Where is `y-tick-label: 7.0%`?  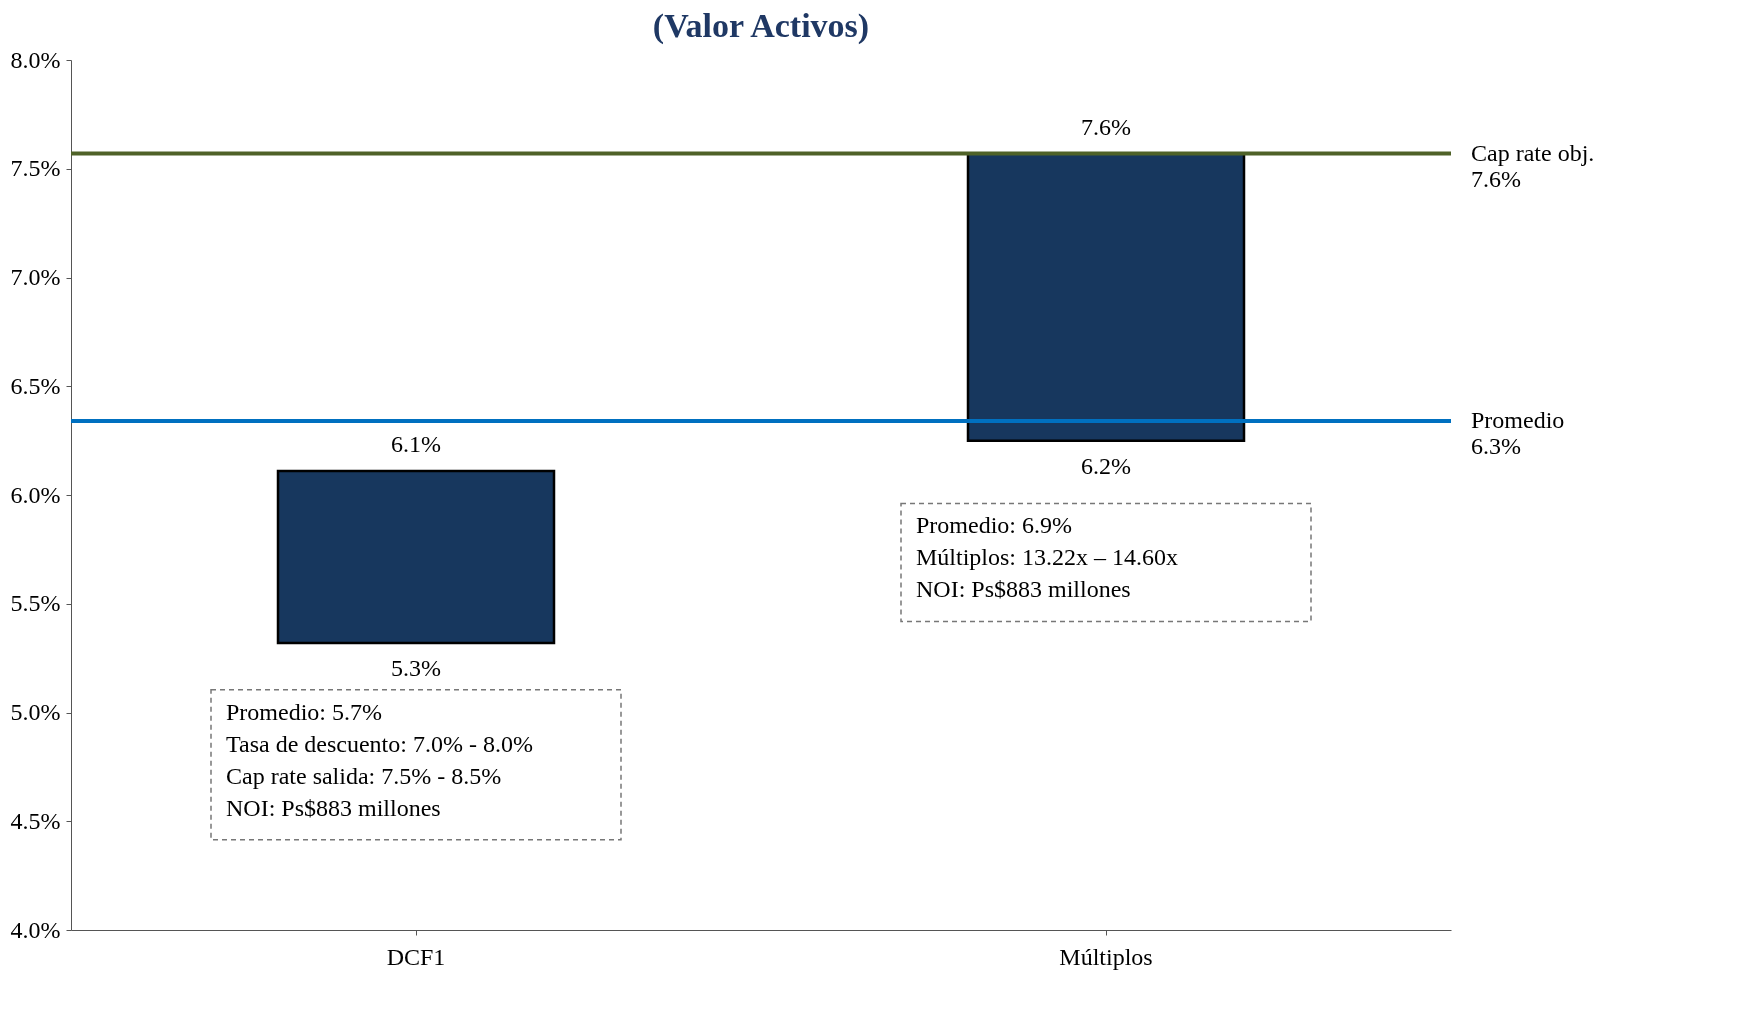
y-tick-label: 7.0% is located at coordinates (35, 277).